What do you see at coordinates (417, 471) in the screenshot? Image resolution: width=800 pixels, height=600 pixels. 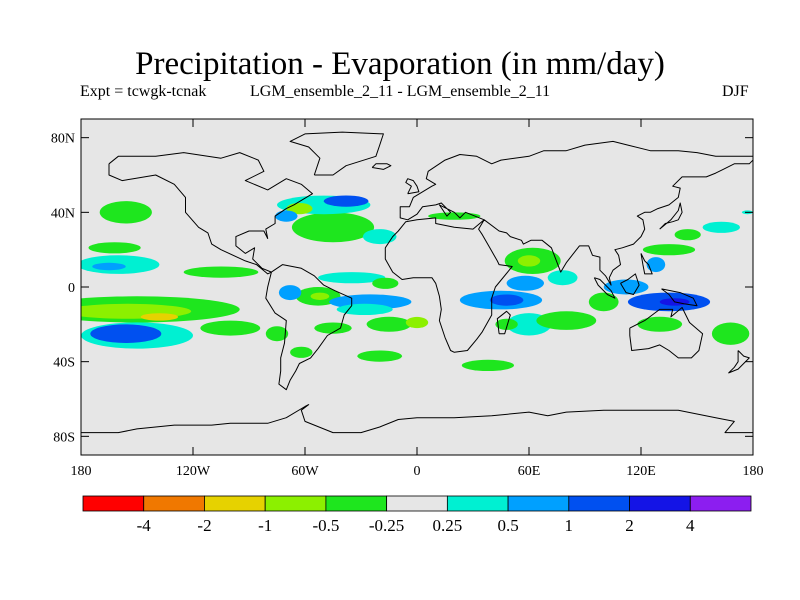 I see `x-tick-label-3: 0` at bounding box center [417, 471].